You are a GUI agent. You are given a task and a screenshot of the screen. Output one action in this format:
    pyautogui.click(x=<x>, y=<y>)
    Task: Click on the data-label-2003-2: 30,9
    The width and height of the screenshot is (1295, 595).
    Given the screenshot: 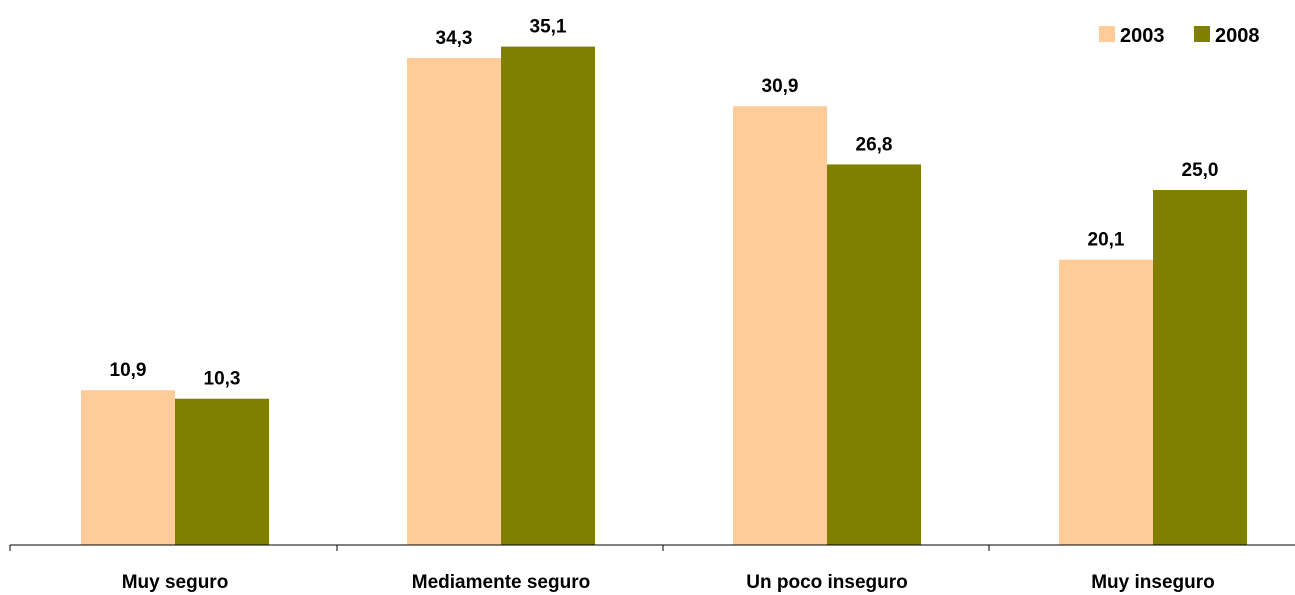 What is the action you would take?
    pyautogui.click(x=780, y=86)
    